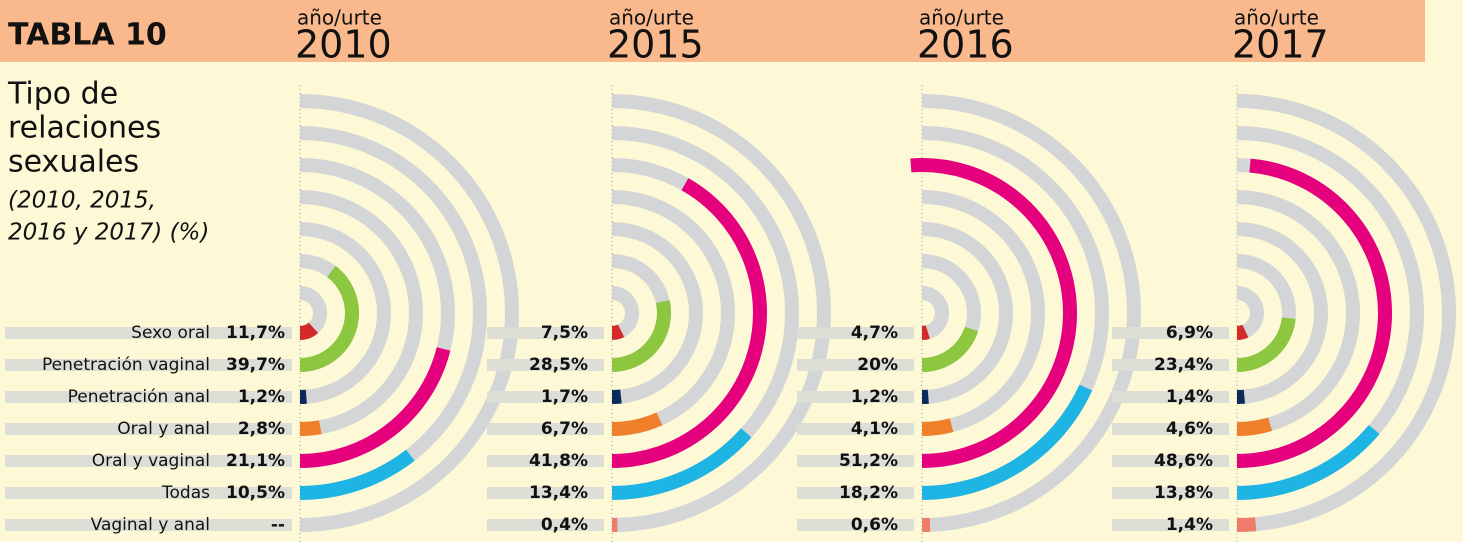 This screenshot has width=1463, height=542. I want to click on value-label: 4,1%, so click(874, 429).